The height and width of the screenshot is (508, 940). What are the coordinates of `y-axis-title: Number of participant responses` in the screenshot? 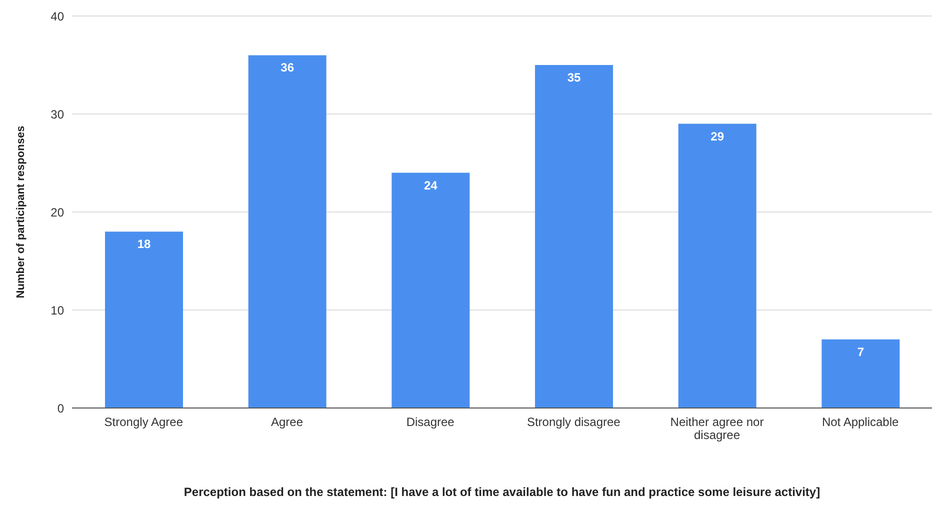 It's located at (20, 212).